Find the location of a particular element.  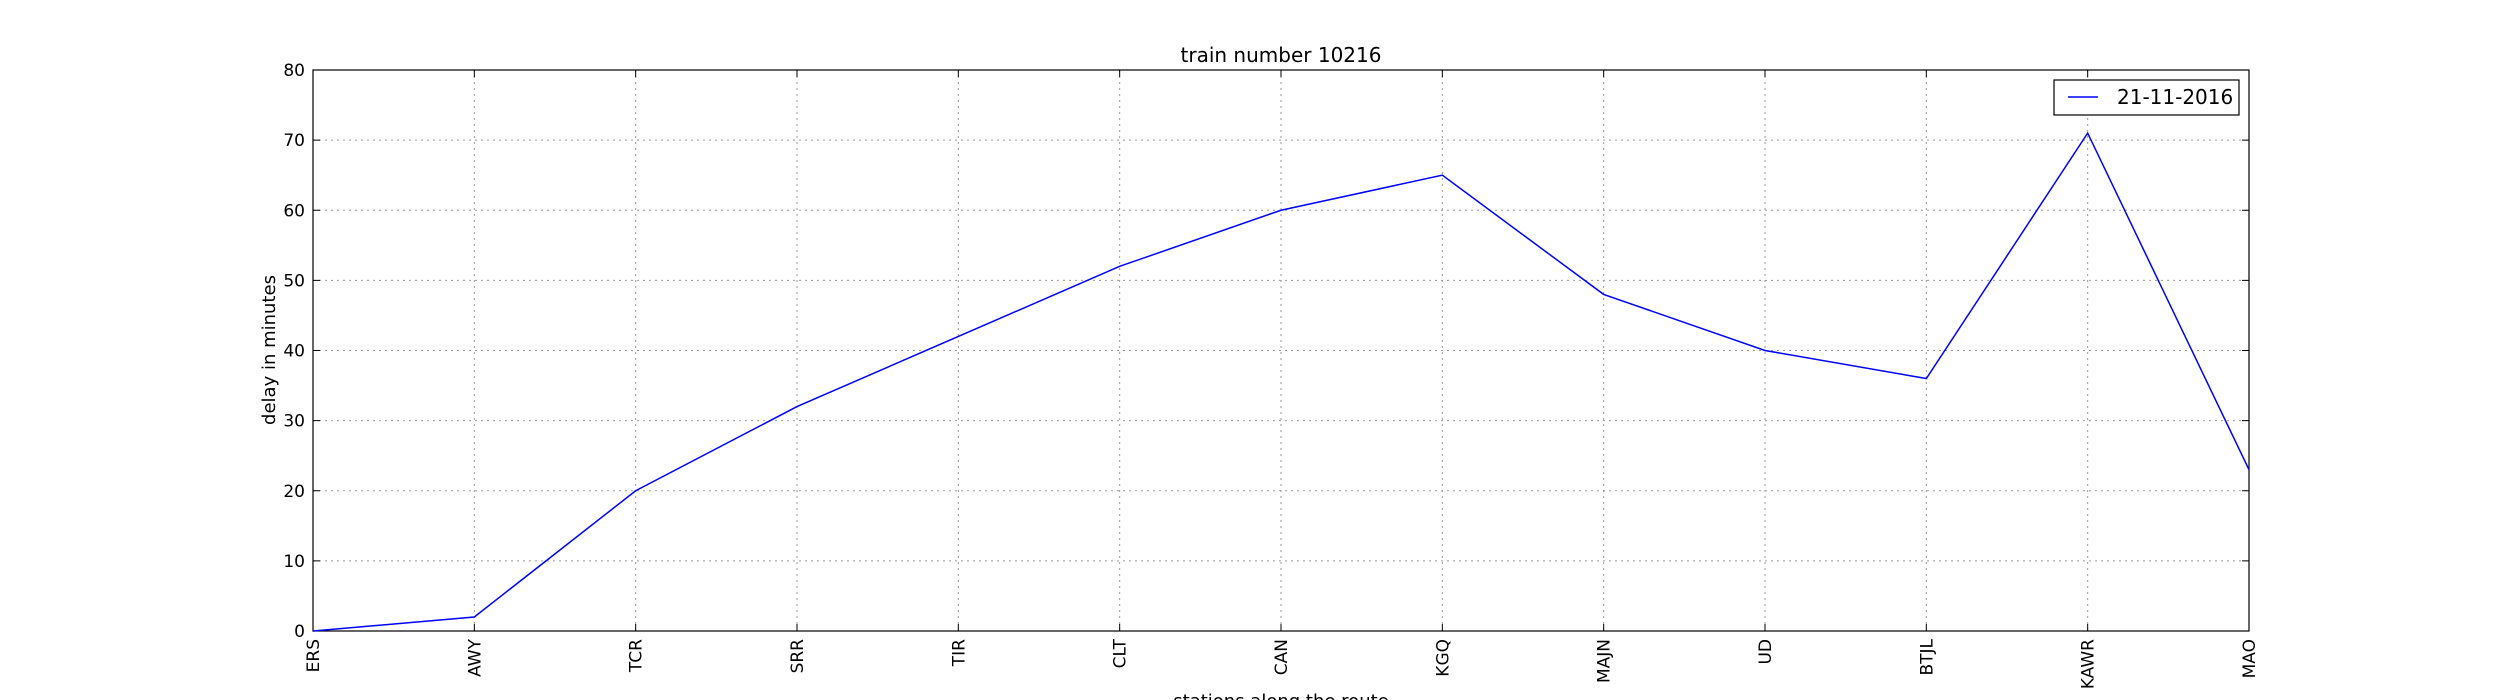

y-tick-label: 40 is located at coordinates (294, 352).